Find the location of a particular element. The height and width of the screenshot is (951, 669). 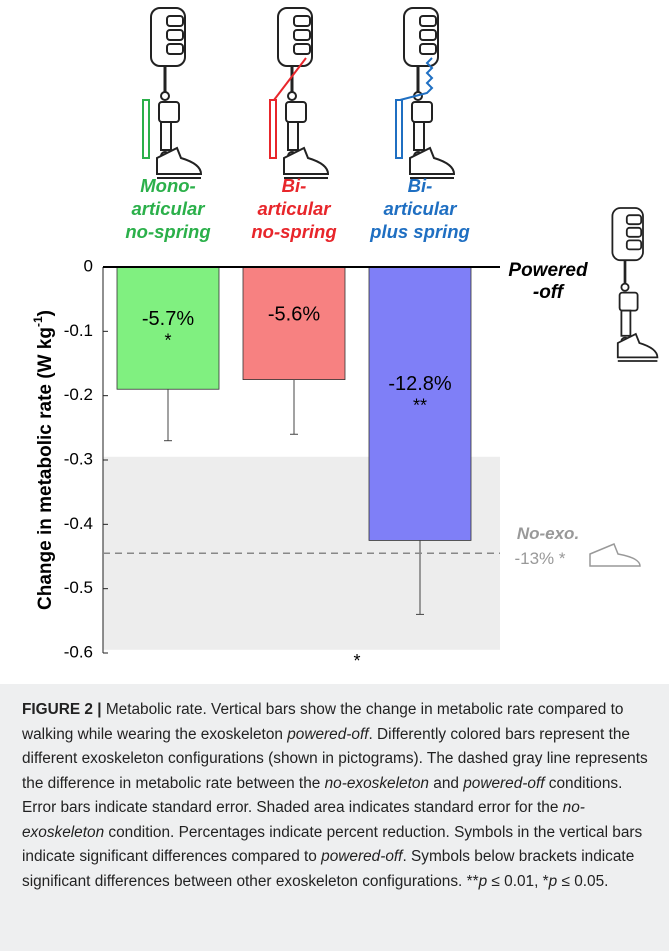

reference-note: -13% * is located at coordinates (539, 558).